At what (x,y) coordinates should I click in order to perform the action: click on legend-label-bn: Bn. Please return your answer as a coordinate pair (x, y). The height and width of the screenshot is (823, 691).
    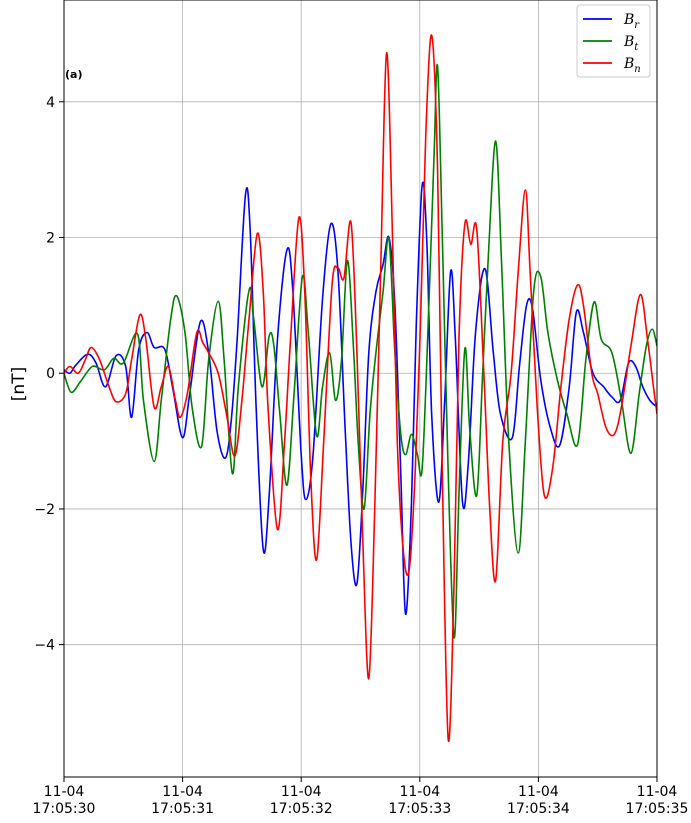
    Looking at the image, I should click on (632, 65).